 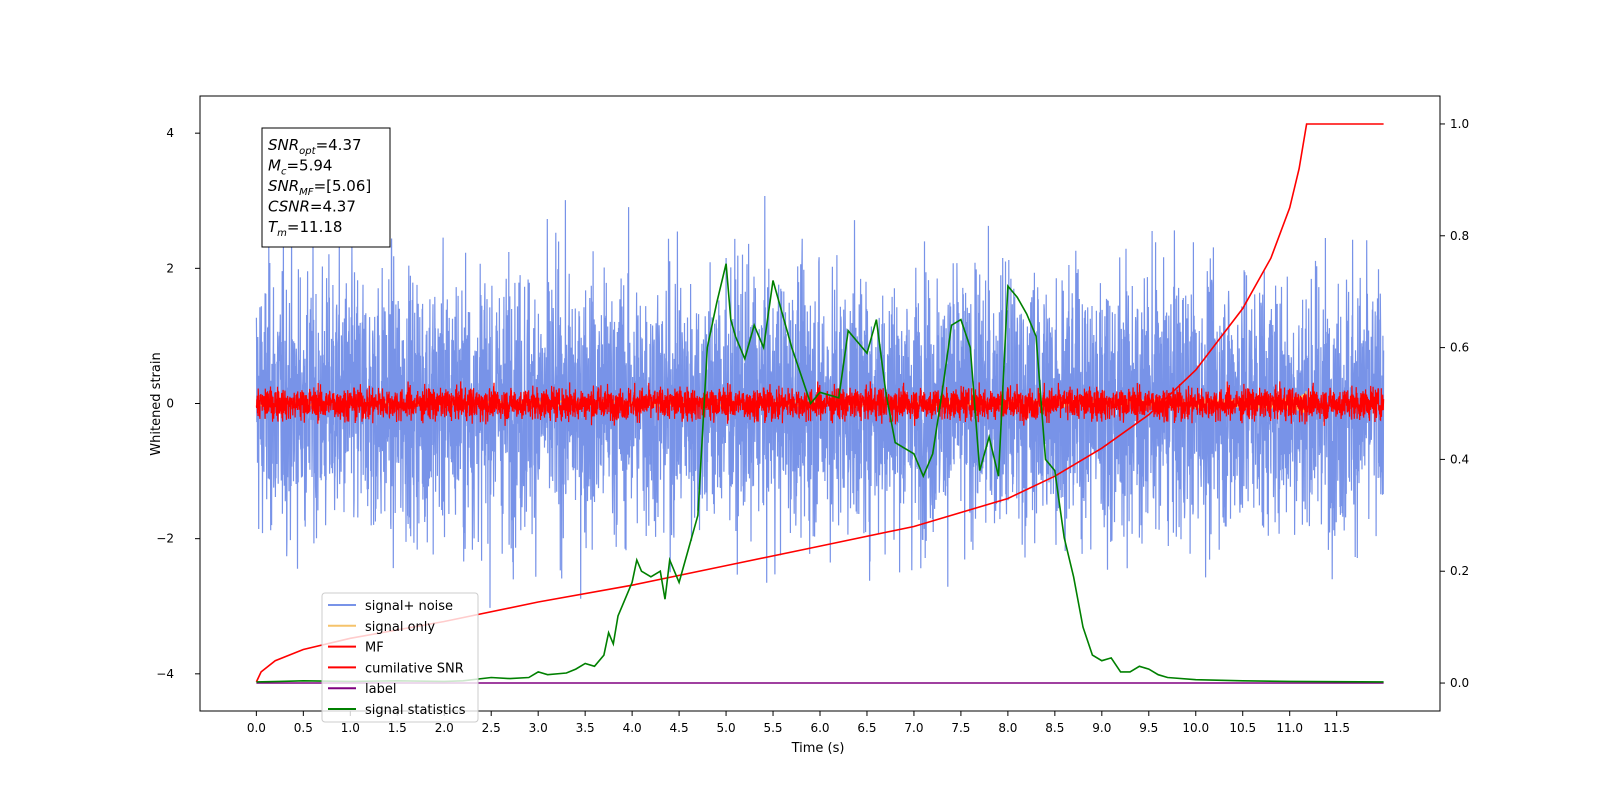 I want to click on y-axis-left: −4 −2 0 2 4, so click(x=178, y=403).